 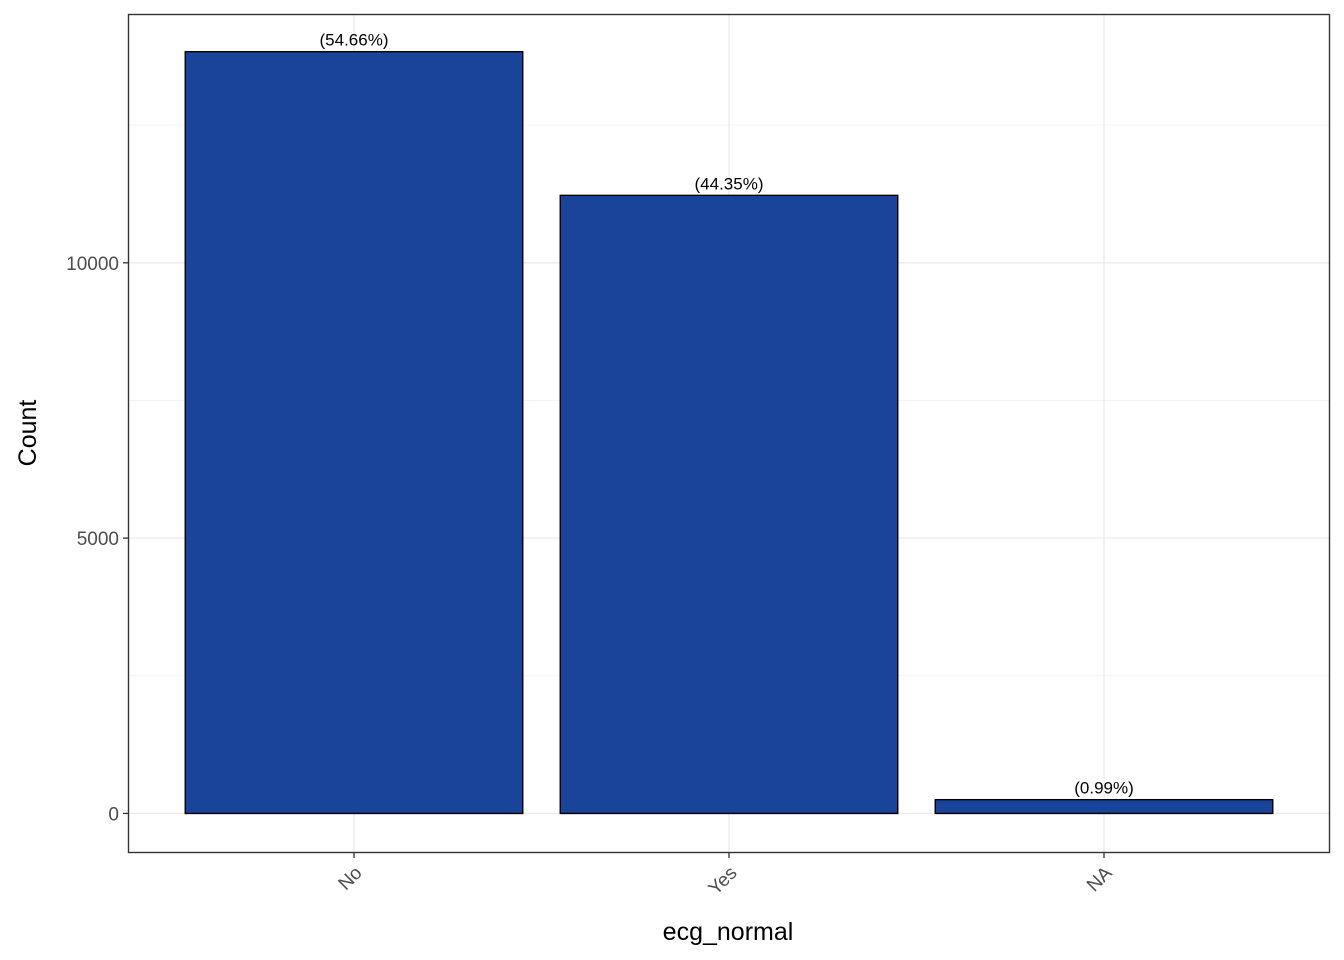 I want to click on y-axis: 0 5000 10000, so click(x=97, y=539).